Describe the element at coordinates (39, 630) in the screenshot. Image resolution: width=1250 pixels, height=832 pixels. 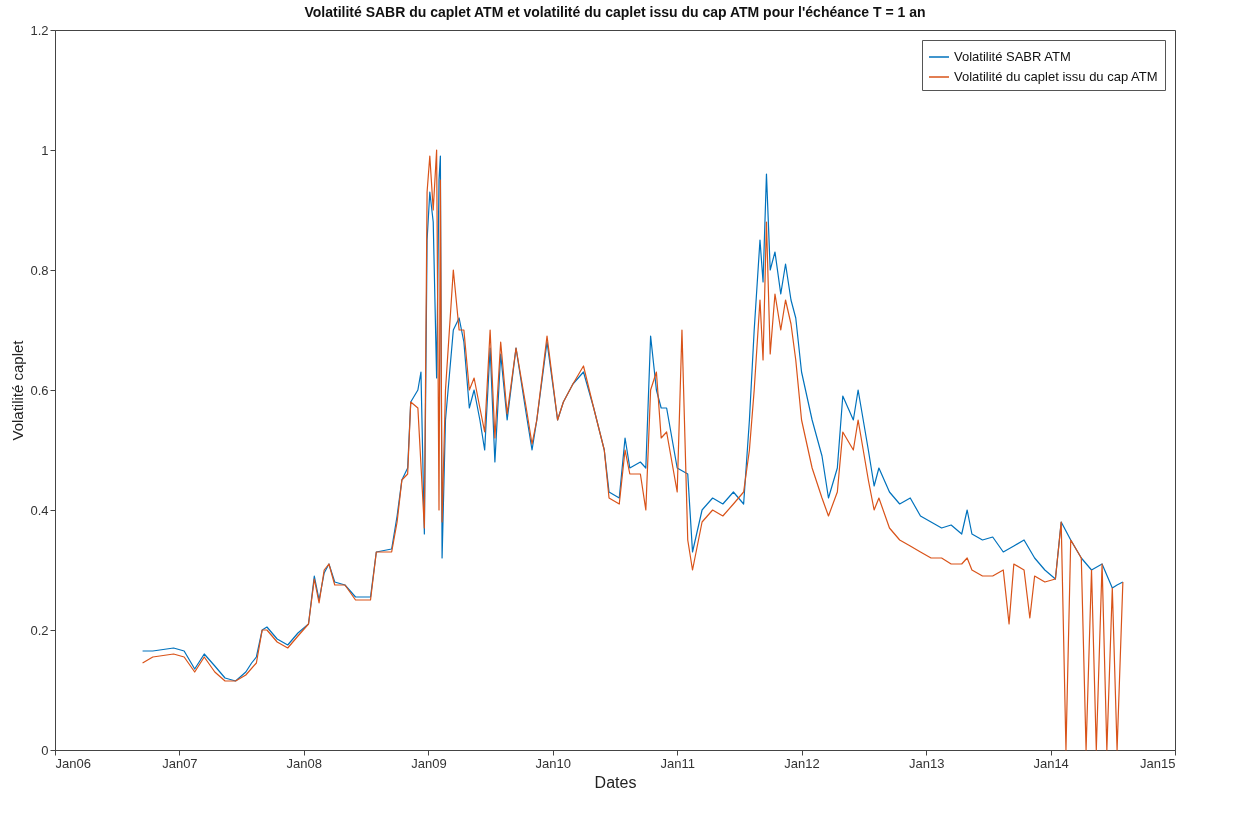
I see `y-tick-label: 0.2` at that location.